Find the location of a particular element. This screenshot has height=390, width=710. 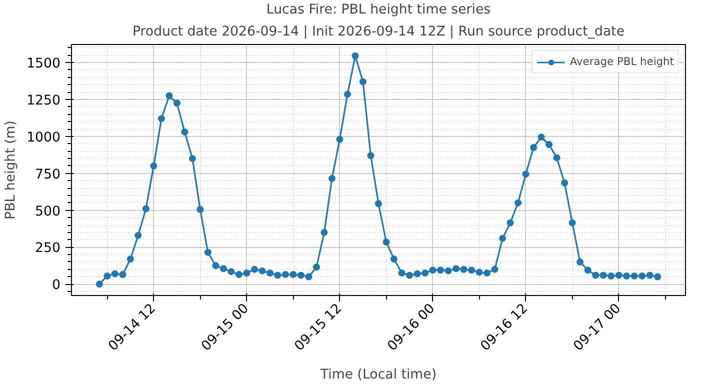

chart-subtitle: Product date 2026-09-14 | Init 2026-09-14 12Z | Run source product_date is located at coordinates (378, 32).